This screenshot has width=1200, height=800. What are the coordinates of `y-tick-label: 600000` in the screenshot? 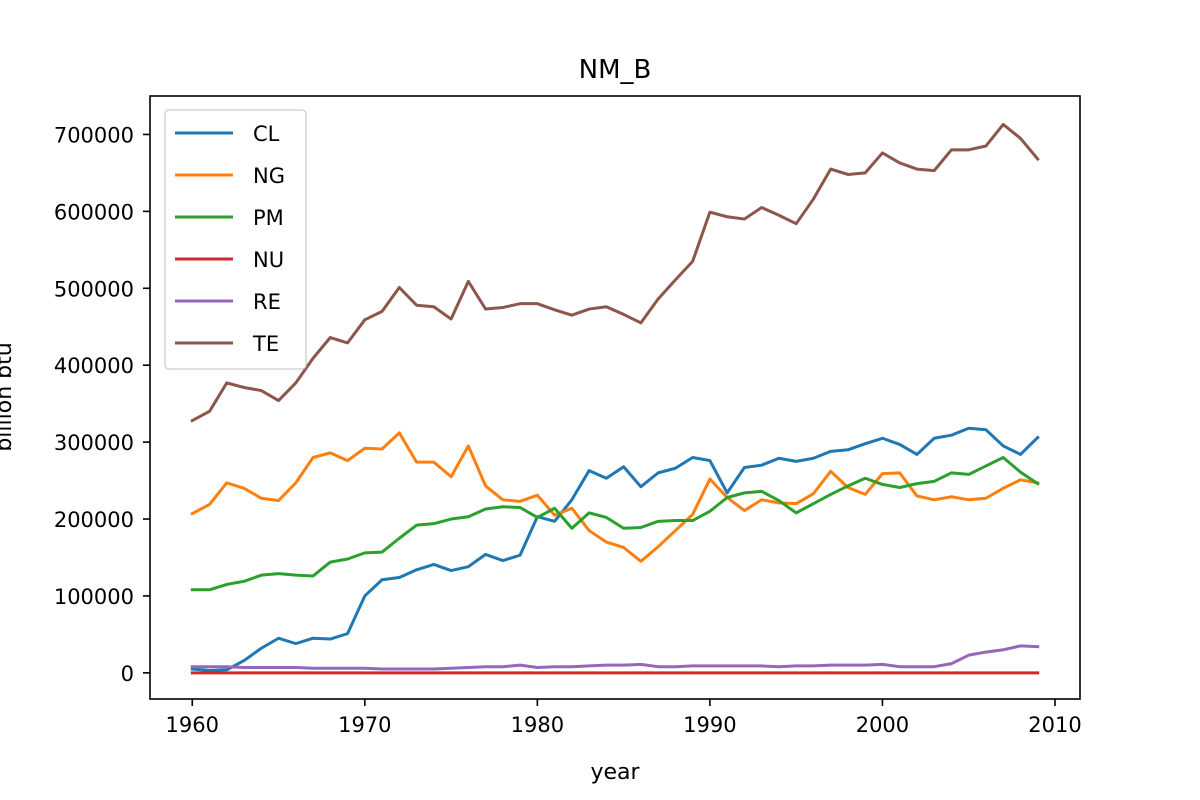 It's located at (94, 212).